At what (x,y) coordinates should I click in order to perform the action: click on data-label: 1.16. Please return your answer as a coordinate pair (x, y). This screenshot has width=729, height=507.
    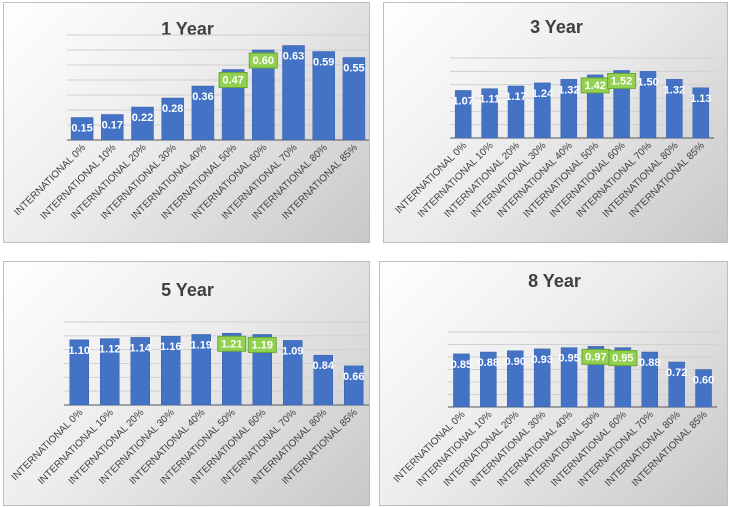
    Looking at the image, I should click on (170, 347).